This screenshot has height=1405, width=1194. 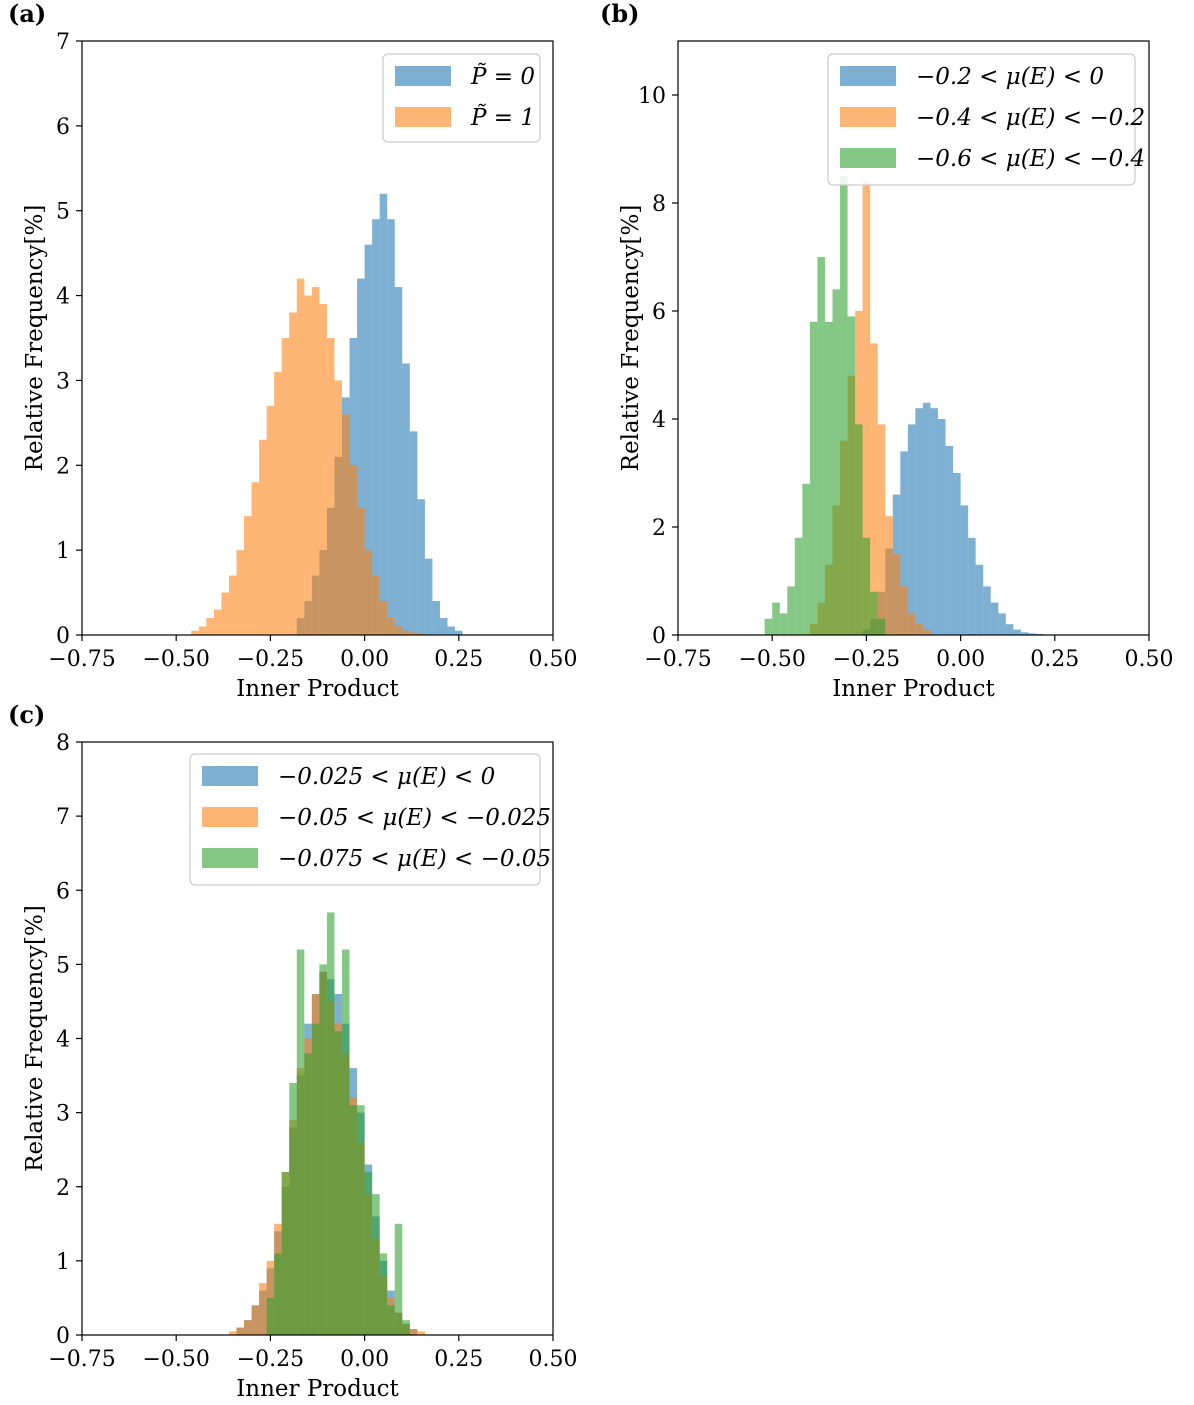 What do you see at coordinates (1149, 659) in the screenshot?
I see `x-tick-label: 0.50` at bounding box center [1149, 659].